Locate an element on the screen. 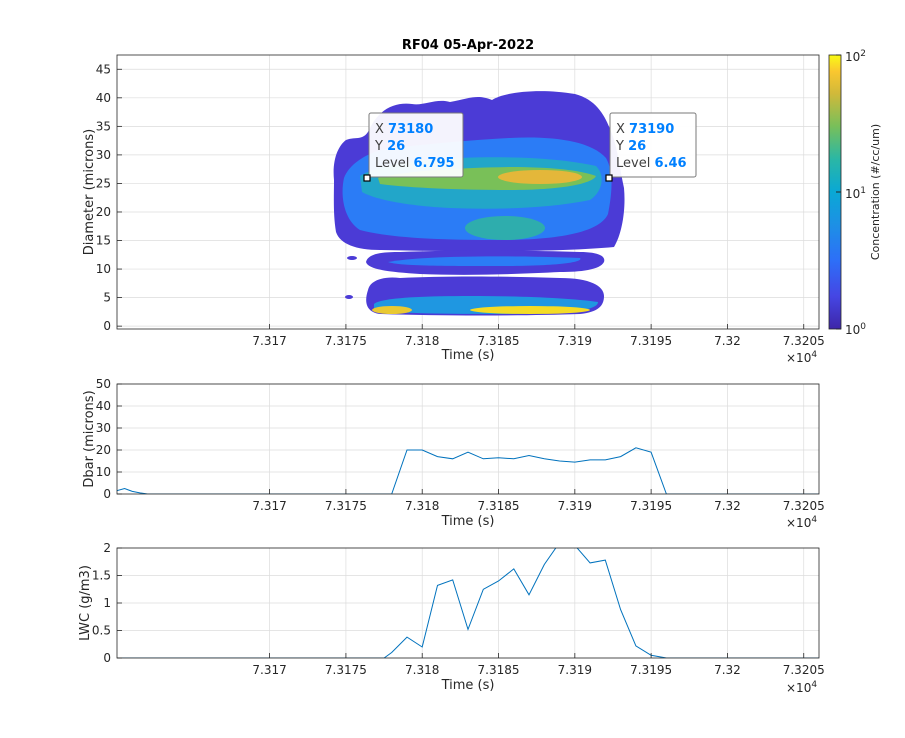  datatip-2-y-row: Y 26 is located at coordinates (630, 146).